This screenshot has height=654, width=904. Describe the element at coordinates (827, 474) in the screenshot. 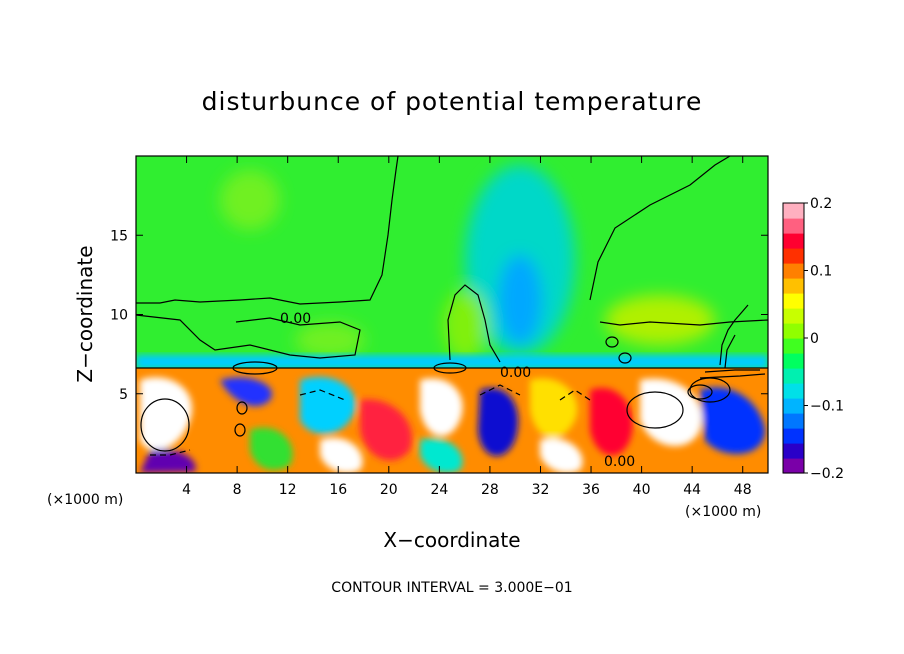

I see `colorbar-tick-label: −0.2` at that location.